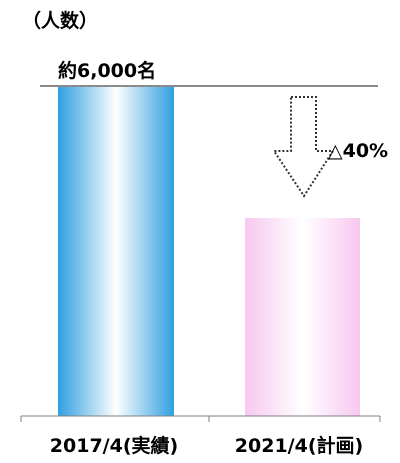 The width and height of the screenshot is (400, 463). What do you see at coordinates (107, 70) in the screenshot?
I see `value-label-2017: 約6,000名` at bounding box center [107, 70].